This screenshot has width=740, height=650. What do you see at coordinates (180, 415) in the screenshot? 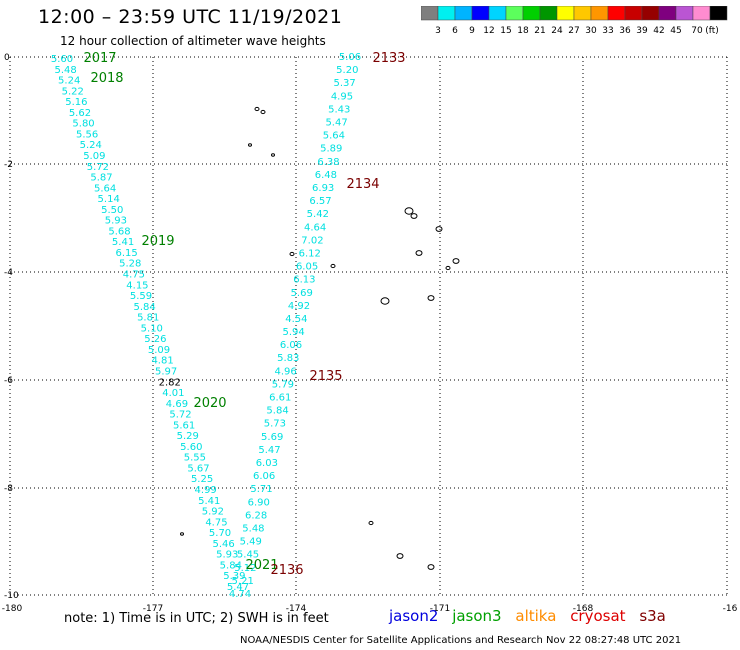
I see `wave-height-label: 5.72` at bounding box center [180, 415].